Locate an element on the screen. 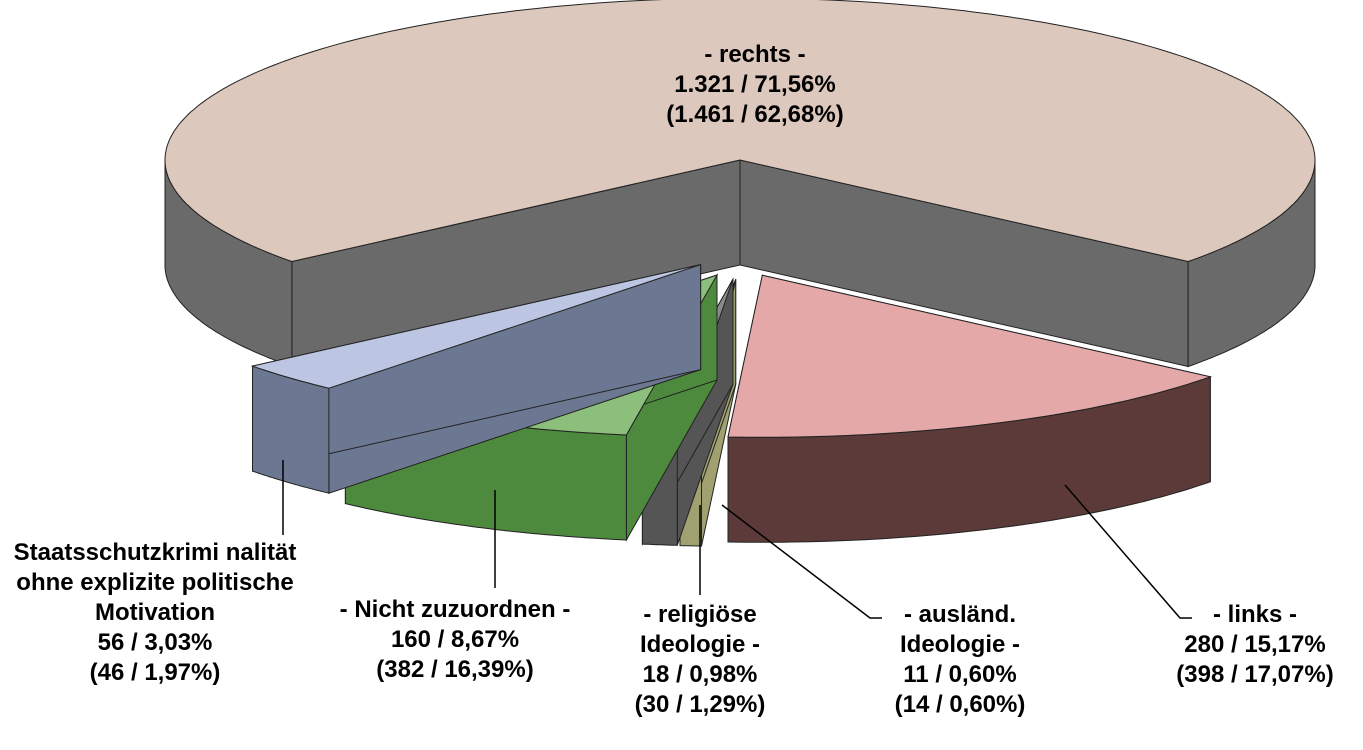 Image resolution: width=1363 pixels, height=750 pixels. slice-label: - links - 280 / 15,17% (398 / 17,07%) is located at coordinates (1249, 645).